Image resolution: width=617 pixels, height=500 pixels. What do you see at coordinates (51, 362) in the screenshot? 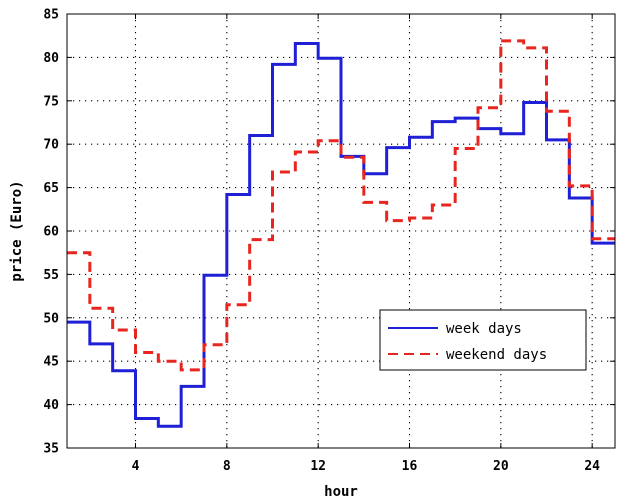
I see `y-tick-label-45: 45` at bounding box center [51, 362].